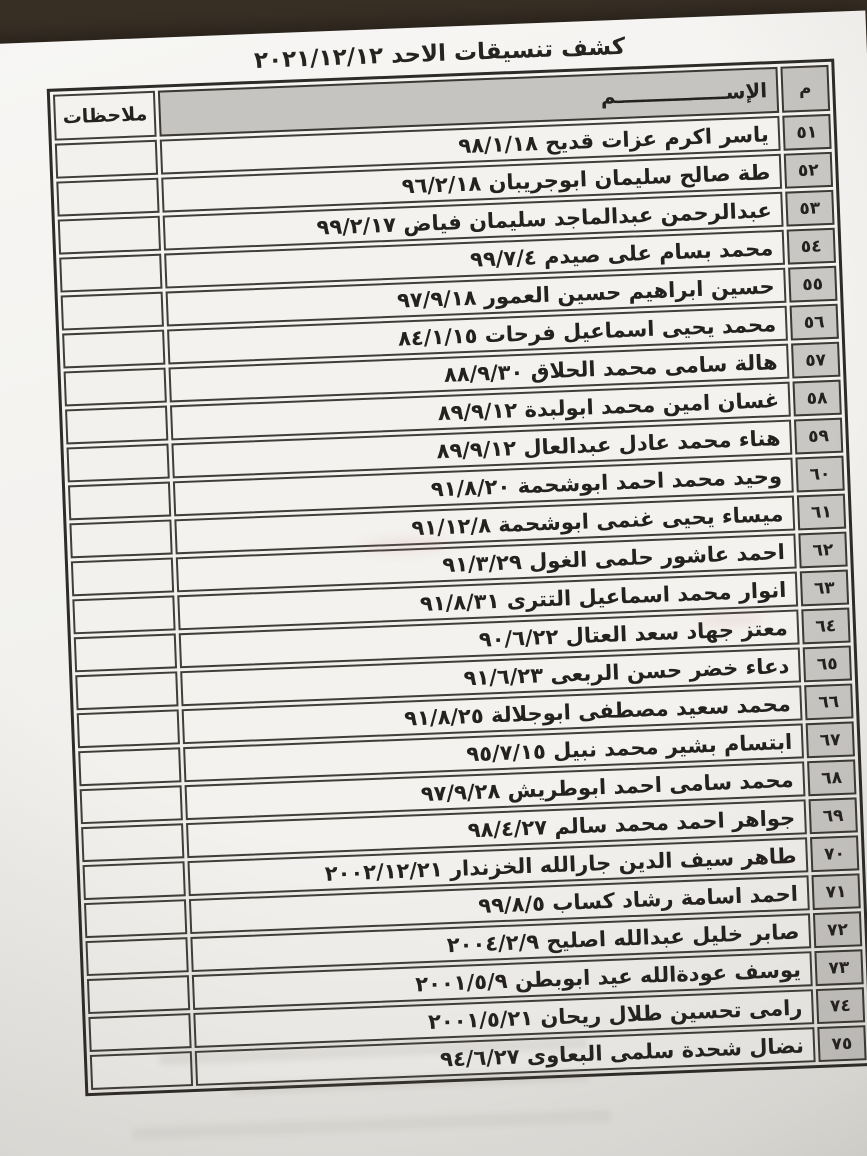  What do you see at coordinates (840, 1006) in the screenshot?
I see `serial-cell: ٧٤` at bounding box center [840, 1006].